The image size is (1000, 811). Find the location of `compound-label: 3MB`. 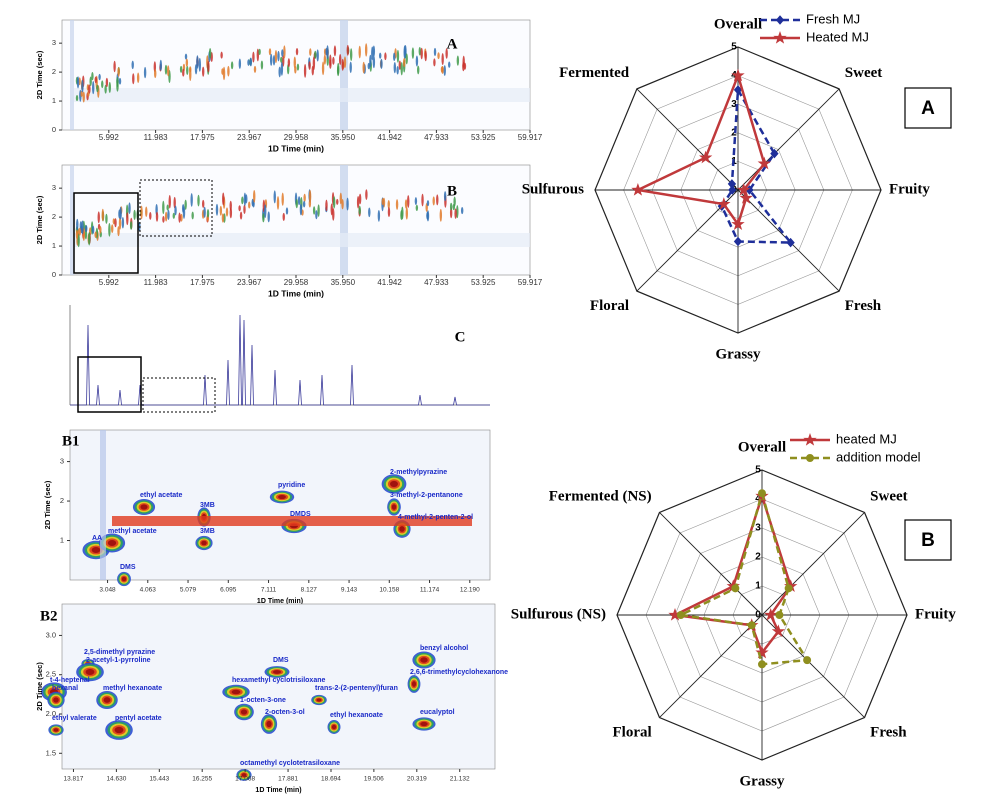

compound-label: 3MB is located at coordinates (207, 505).